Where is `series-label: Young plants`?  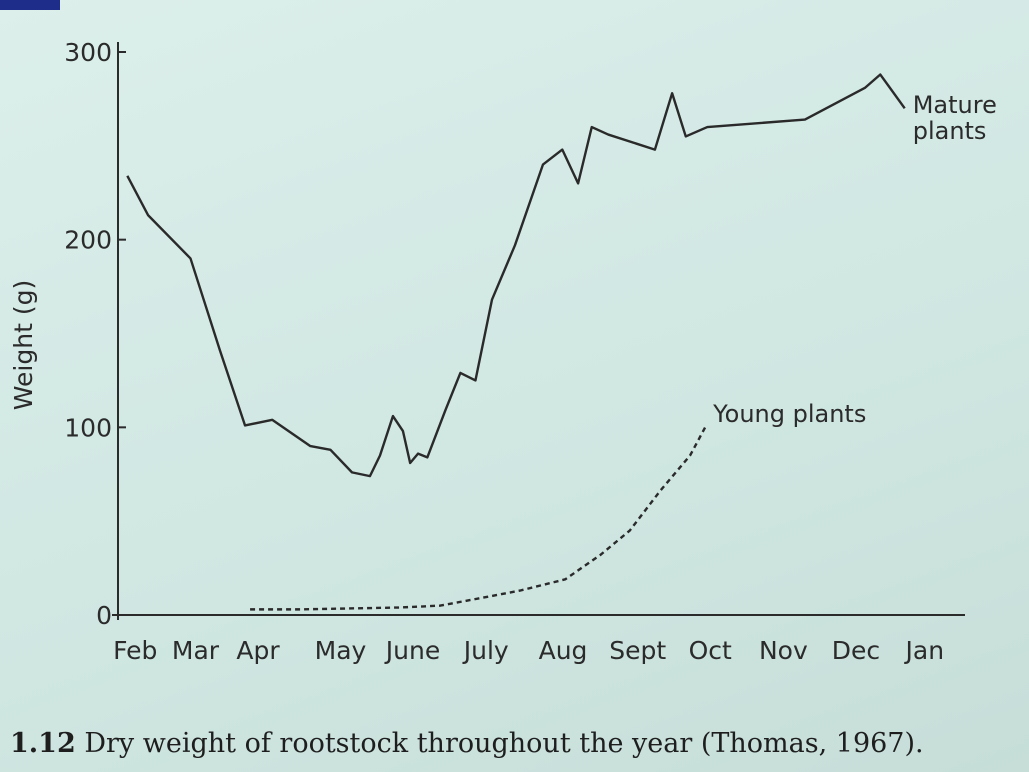
series-label: Young plants is located at coordinates (790, 414).